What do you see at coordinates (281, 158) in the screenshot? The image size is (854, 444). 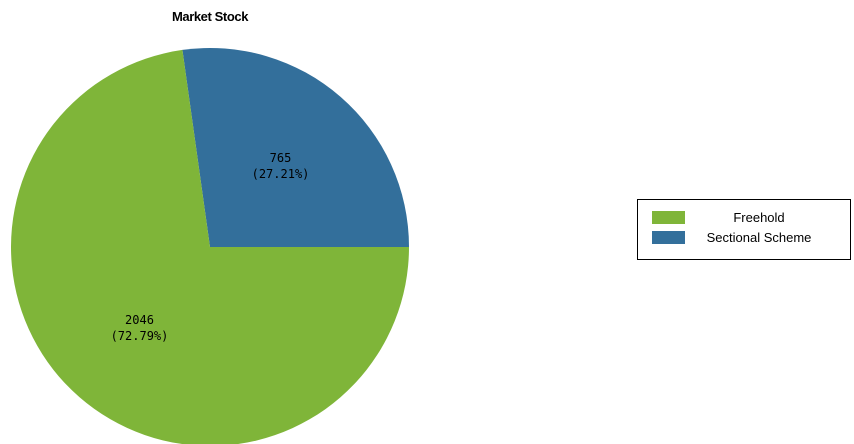 I see `slice-value-label-sectional-scheme: 765` at bounding box center [281, 158].